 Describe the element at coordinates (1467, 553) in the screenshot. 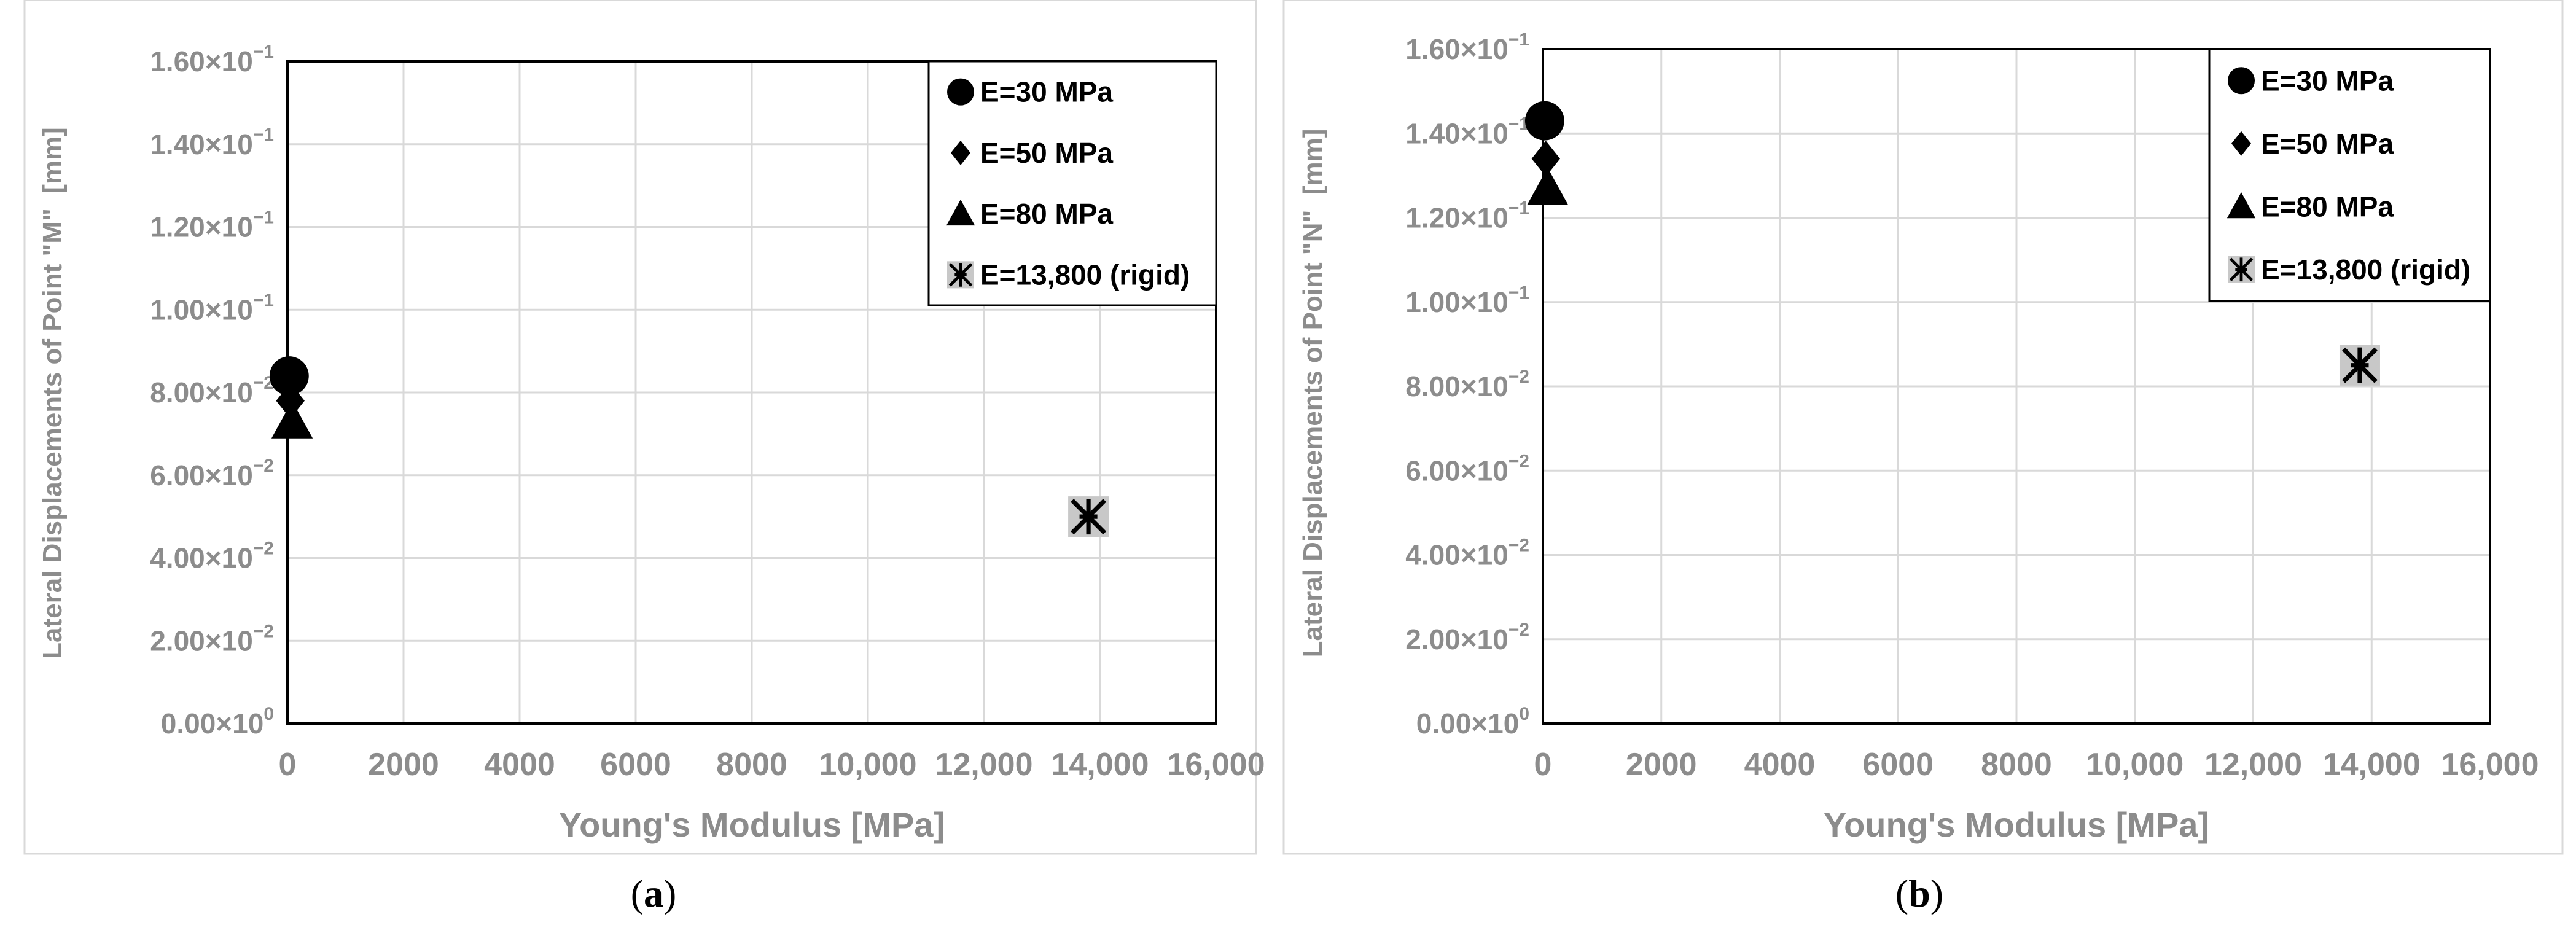

I see `chart-b-y-tick-label: 4.00×10⁻²` at that location.